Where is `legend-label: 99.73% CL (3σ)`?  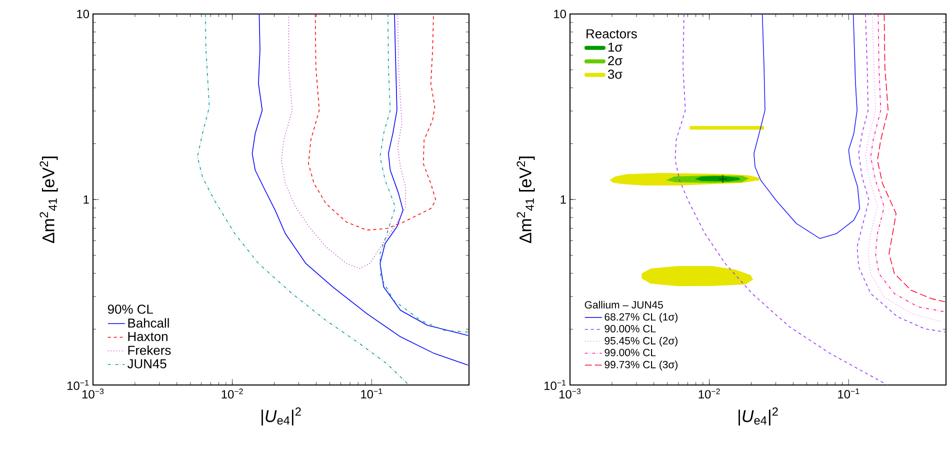 legend-label: 99.73% CL (3σ) is located at coordinates (641, 365).